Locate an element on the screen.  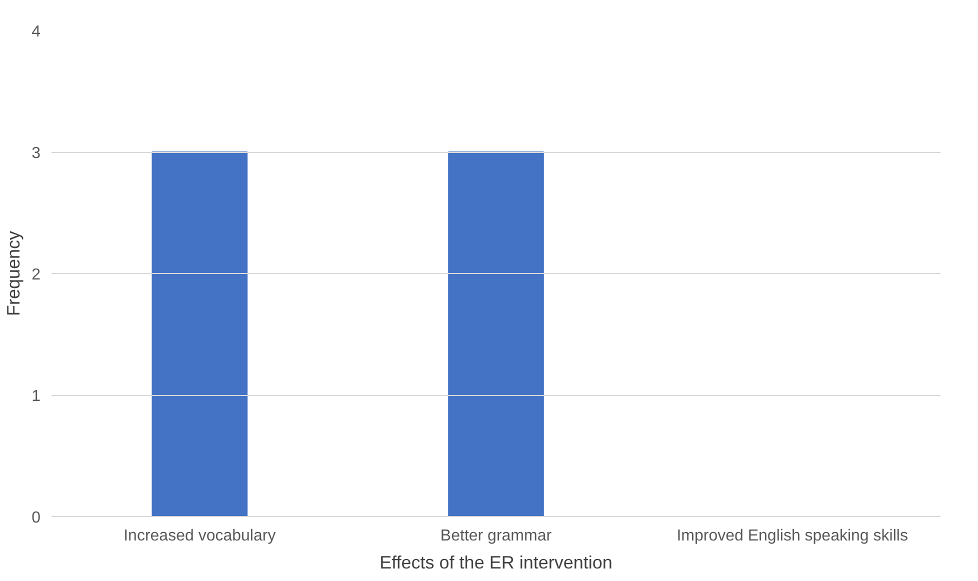
x-tick-label: Improved English speaking skills is located at coordinates (792, 536).